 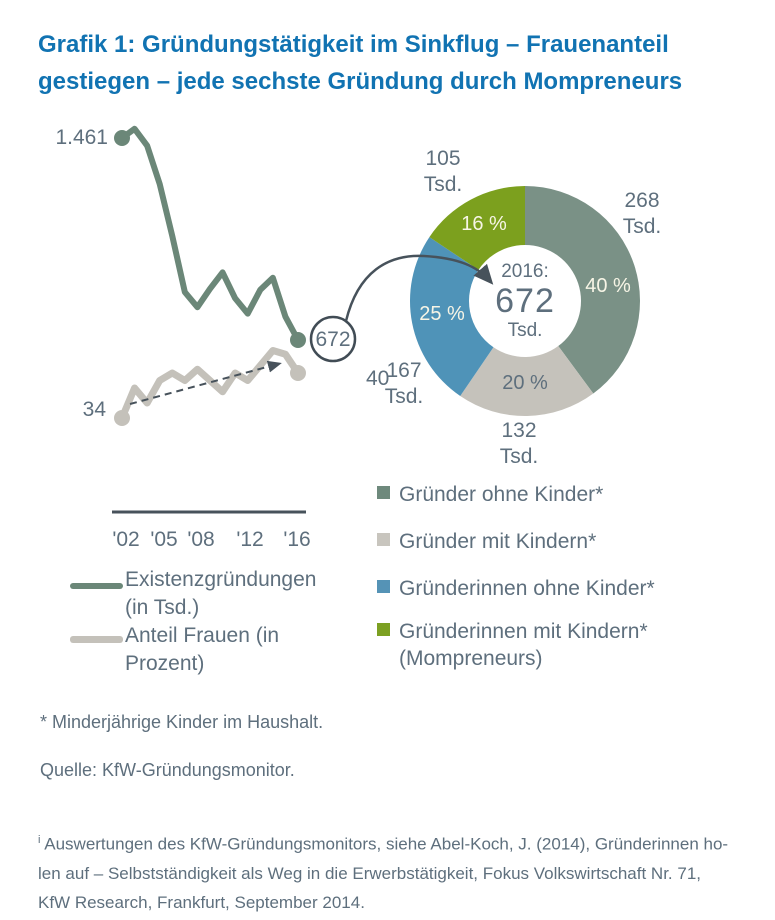 What do you see at coordinates (547, 541) in the screenshot?
I see `pie-legend-item-gruender-mit-kindern: Gründer mit Kindern*` at bounding box center [547, 541].